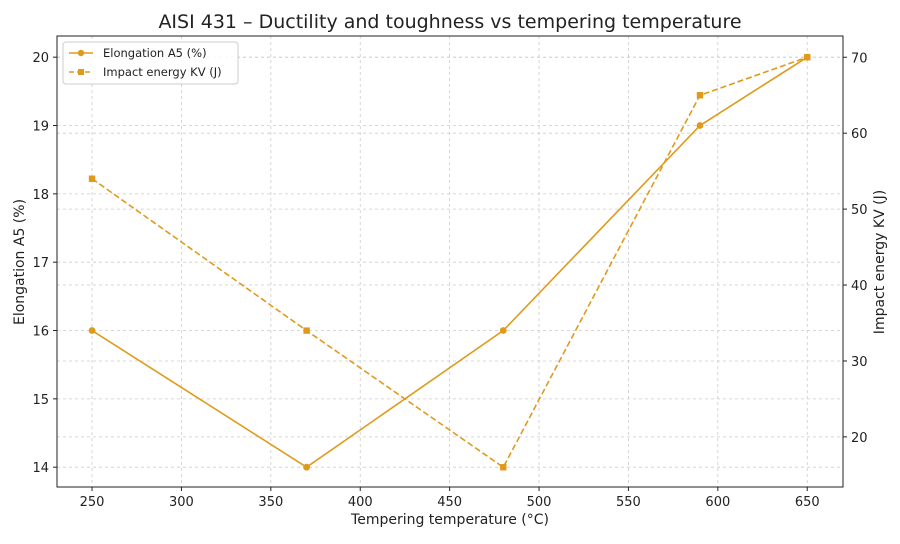 This screenshot has height=544, width=900. Describe the element at coordinates (40, 195) in the screenshot. I see `y-tick-label: 18` at that location.